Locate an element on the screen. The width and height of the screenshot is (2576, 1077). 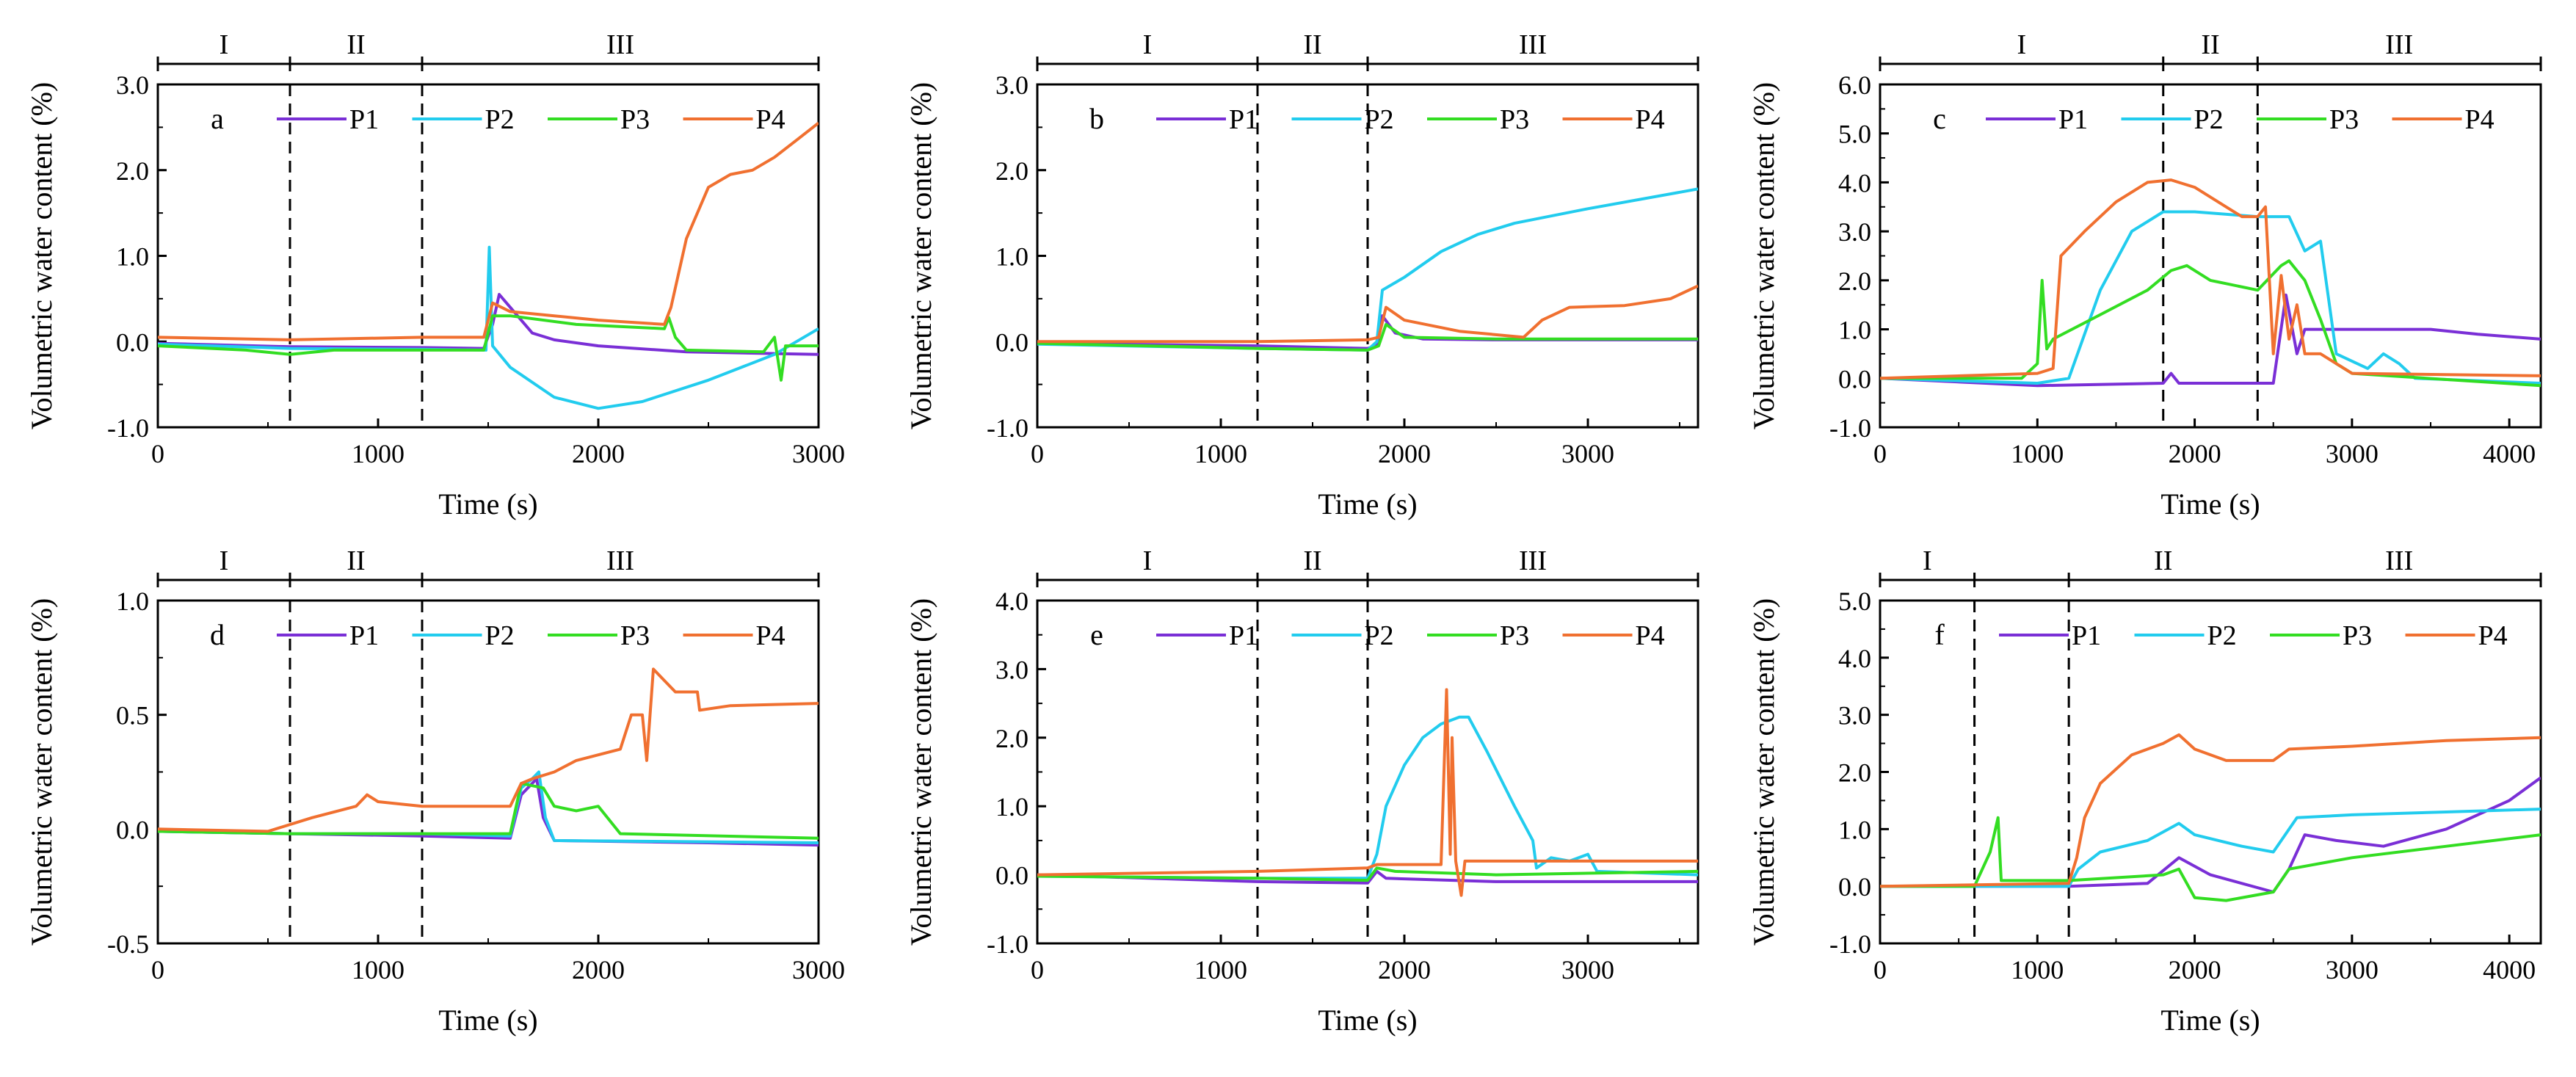
panel-letter: b is located at coordinates (1097, 118).